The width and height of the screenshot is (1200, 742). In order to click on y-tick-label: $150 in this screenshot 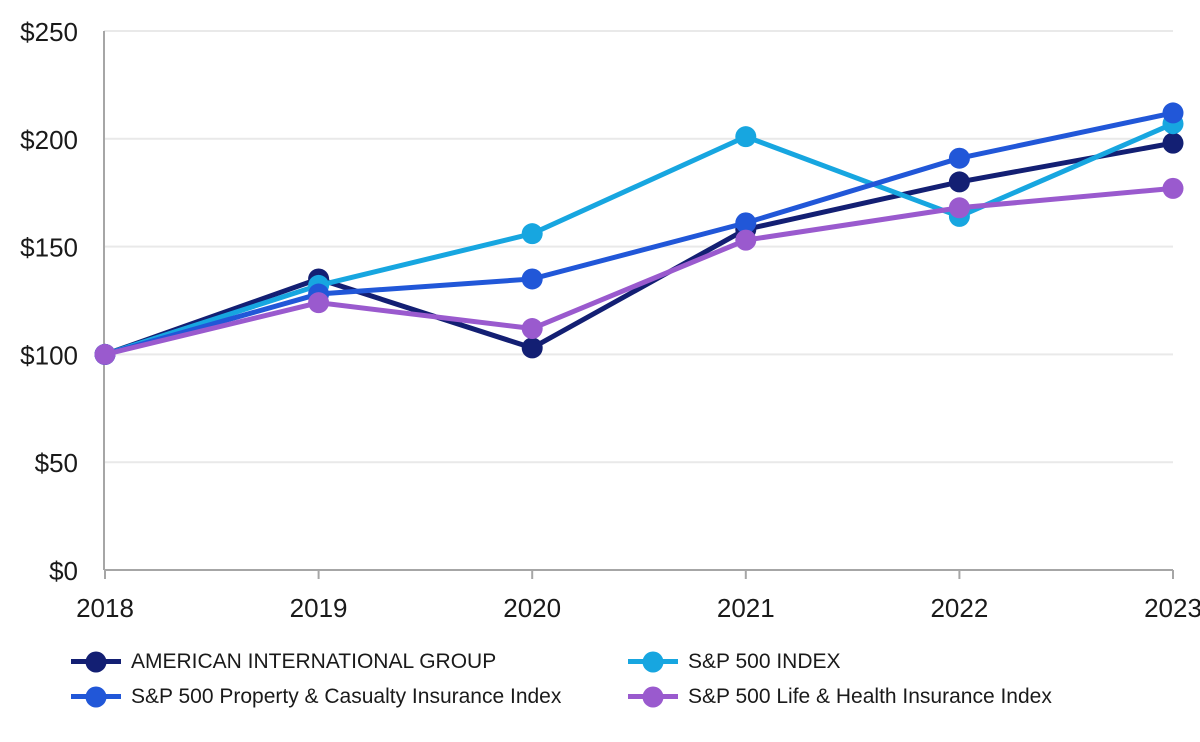, I will do `click(49, 248)`.